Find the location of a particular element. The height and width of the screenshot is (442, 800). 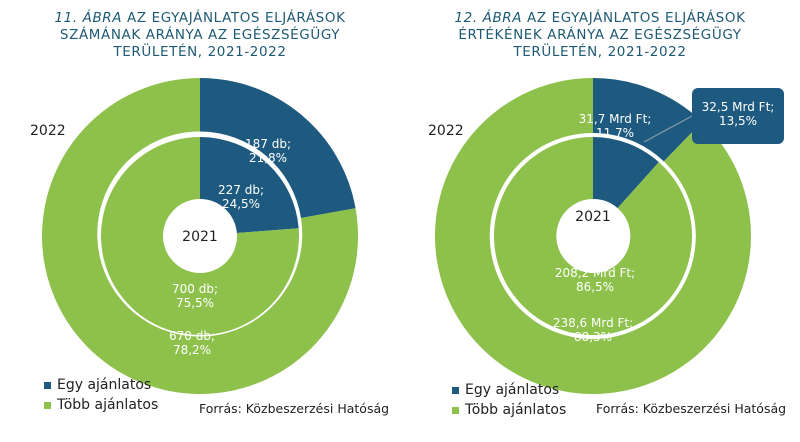

outer-single-percent: 13,5% is located at coordinates (738, 121).